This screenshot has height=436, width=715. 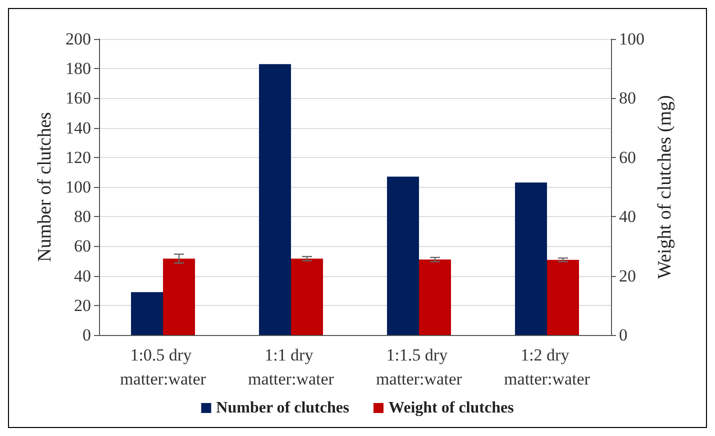 I want to click on y-tick-label: 100, so click(x=78, y=187).